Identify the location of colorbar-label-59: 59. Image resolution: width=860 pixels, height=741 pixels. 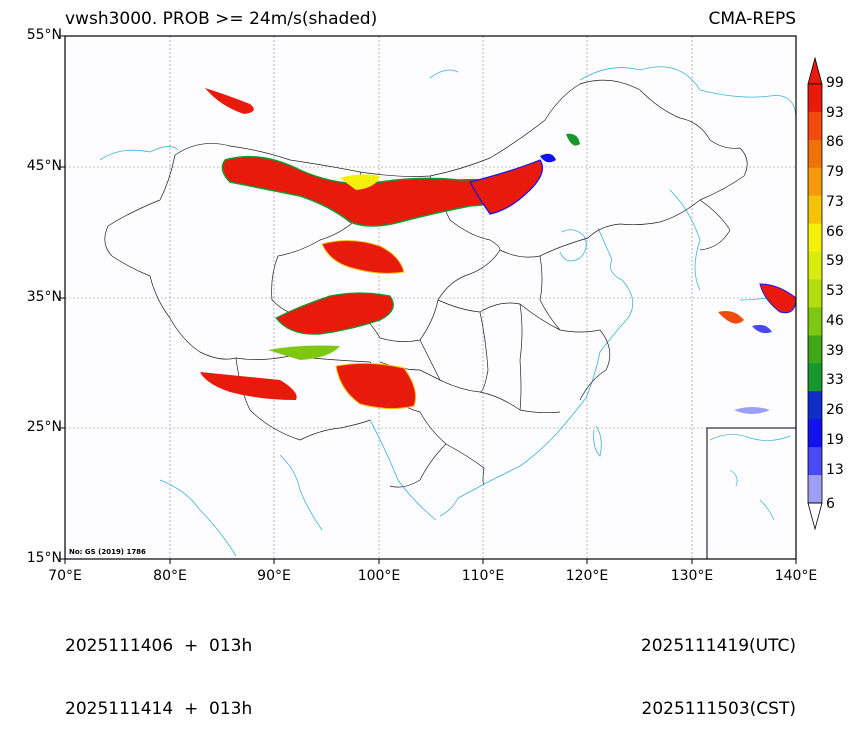
(835, 261).